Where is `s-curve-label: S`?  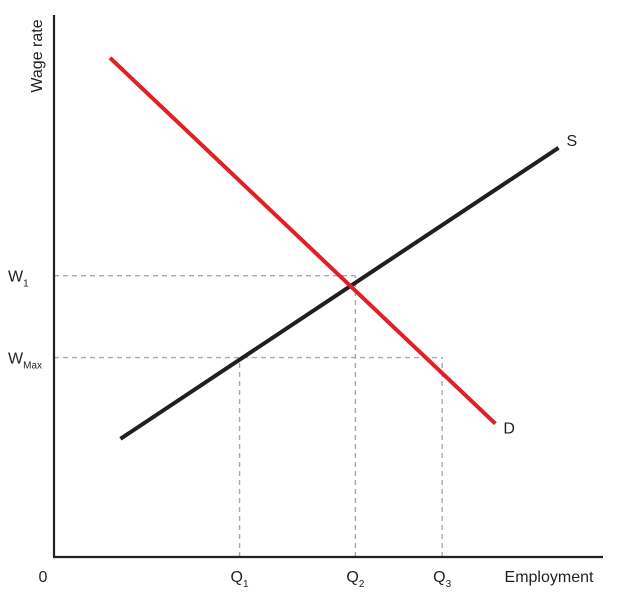
s-curve-label: S is located at coordinates (572, 141).